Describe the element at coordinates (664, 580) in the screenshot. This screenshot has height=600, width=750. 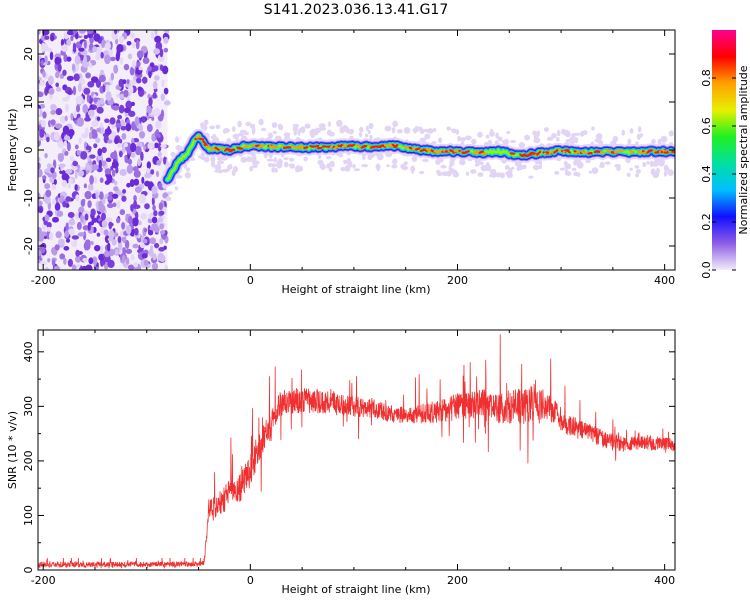
I see `snr-x-tick-label: 400` at that location.